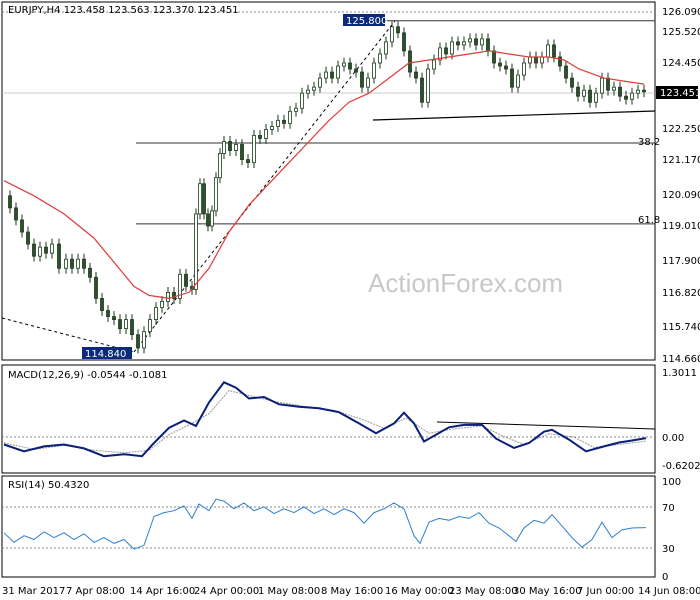  I want to click on macd-tick-zero: 0.00, so click(673, 438).